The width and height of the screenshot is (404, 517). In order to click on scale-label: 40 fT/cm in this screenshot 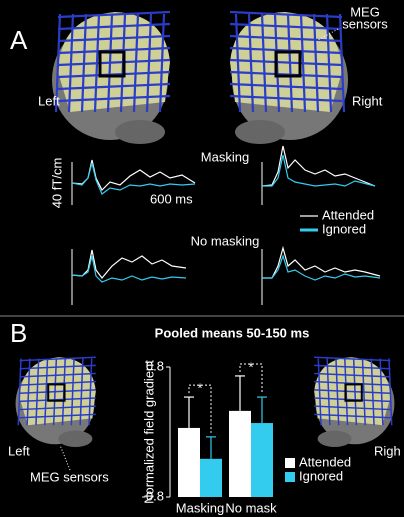, I will do `click(56, 183)`.